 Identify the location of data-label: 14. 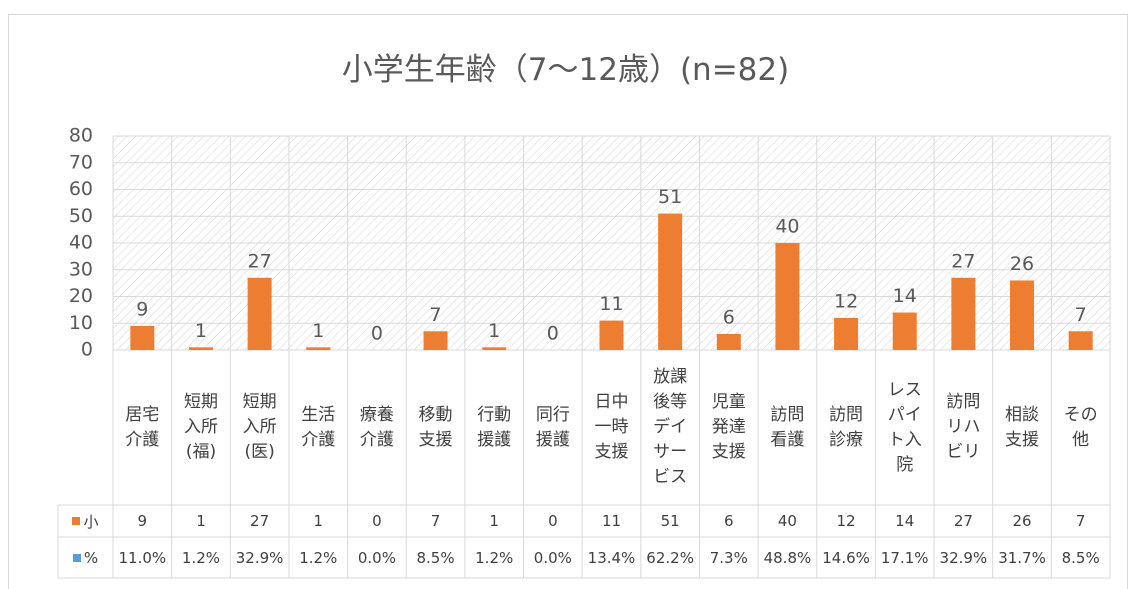
(905, 296).